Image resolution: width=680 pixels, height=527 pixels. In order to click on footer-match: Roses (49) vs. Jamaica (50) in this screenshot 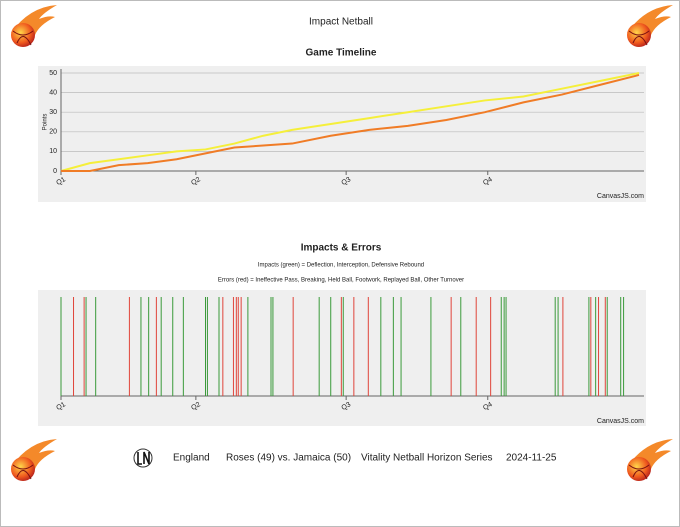, I will do `click(288, 458)`.